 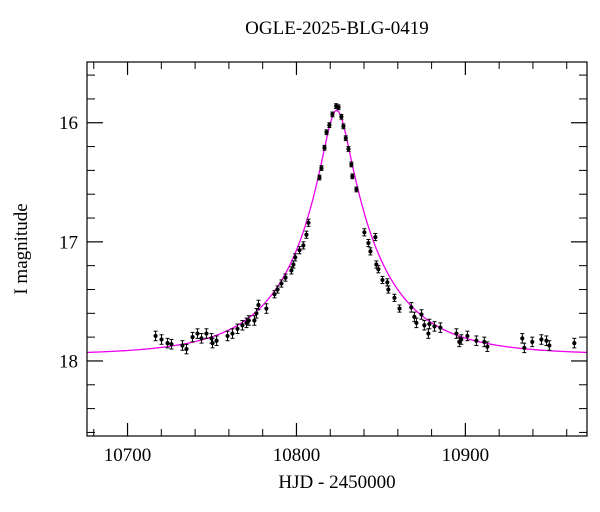 I want to click on y-tick-label: 16, so click(x=68, y=123).